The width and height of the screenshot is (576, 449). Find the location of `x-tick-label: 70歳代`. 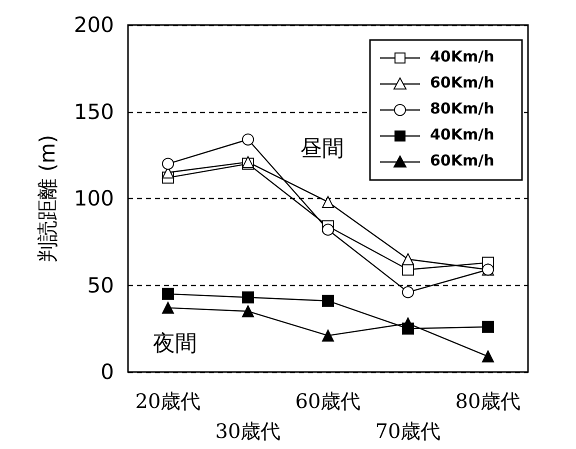

x-tick-label: 70歳代 is located at coordinates (408, 431).